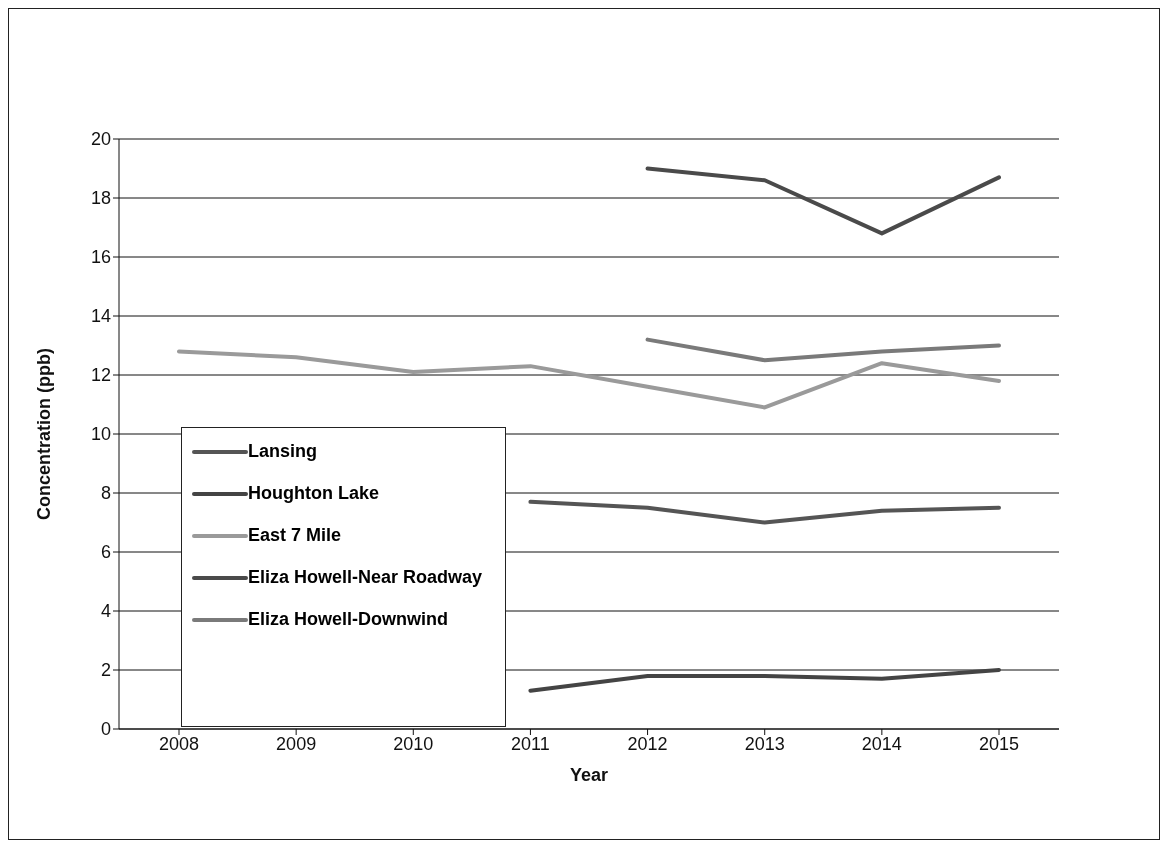 The height and width of the screenshot is (856, 1169). What do you see at coordinates (366, 577) in the screenshot?
I see `legend-label: Eliza Howell-Near Roadway` at bounding box center [366, 577].